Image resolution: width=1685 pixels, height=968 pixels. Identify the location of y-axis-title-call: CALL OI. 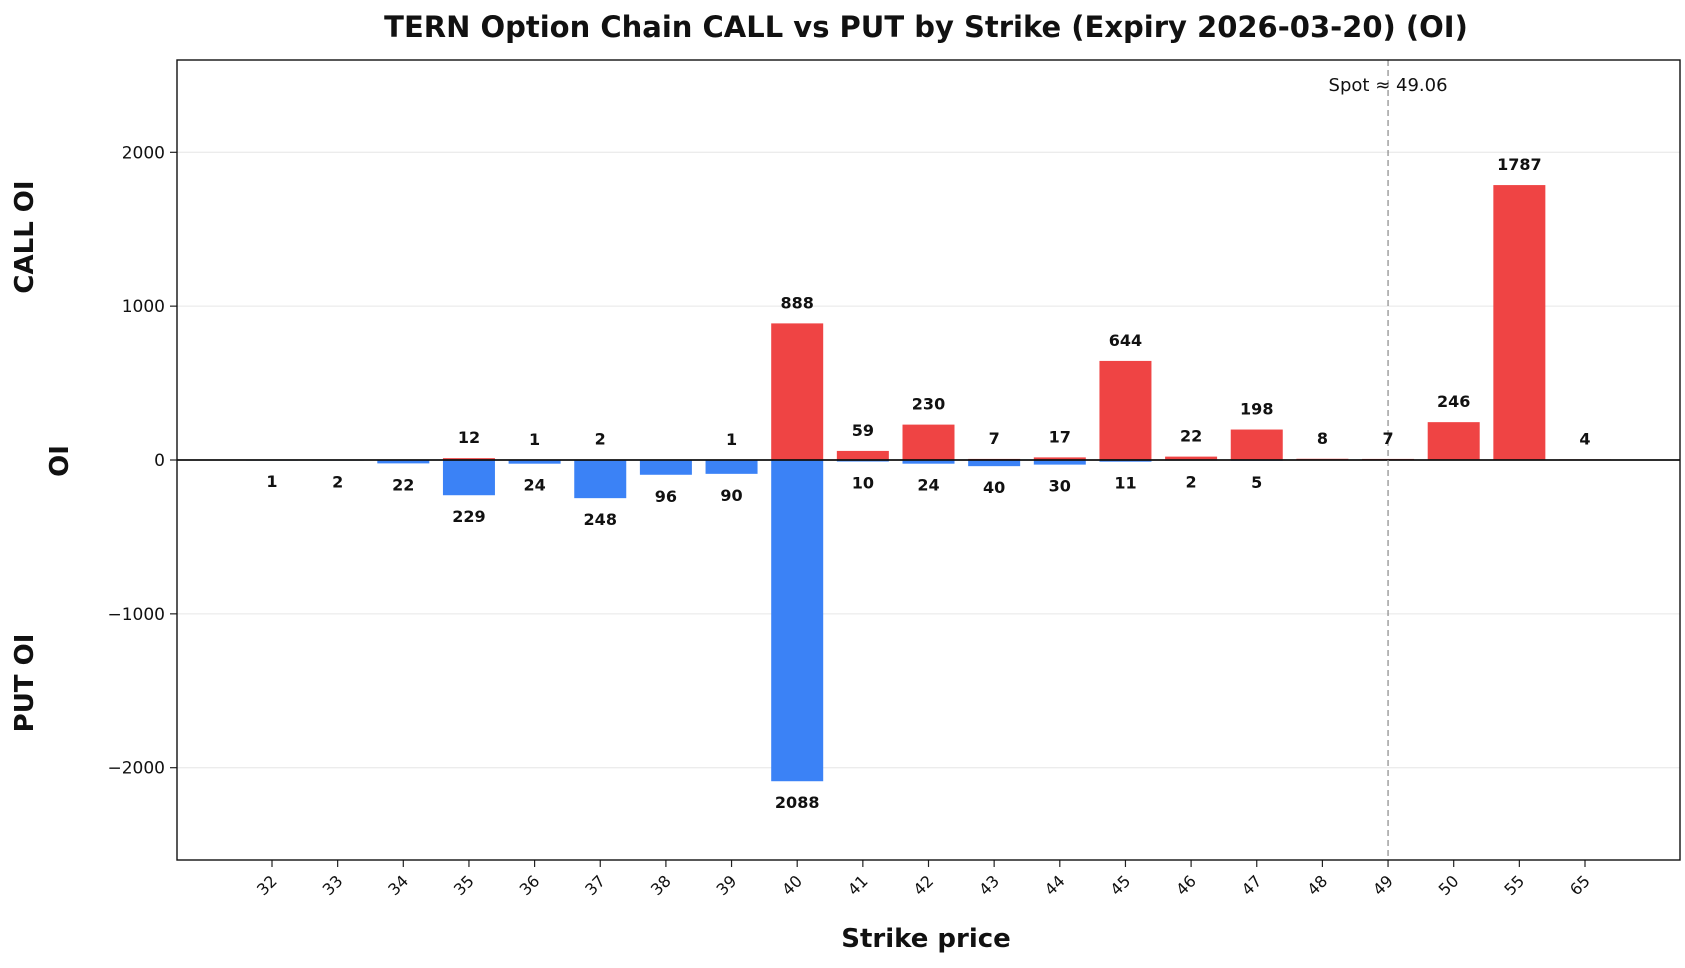
(25, 236).